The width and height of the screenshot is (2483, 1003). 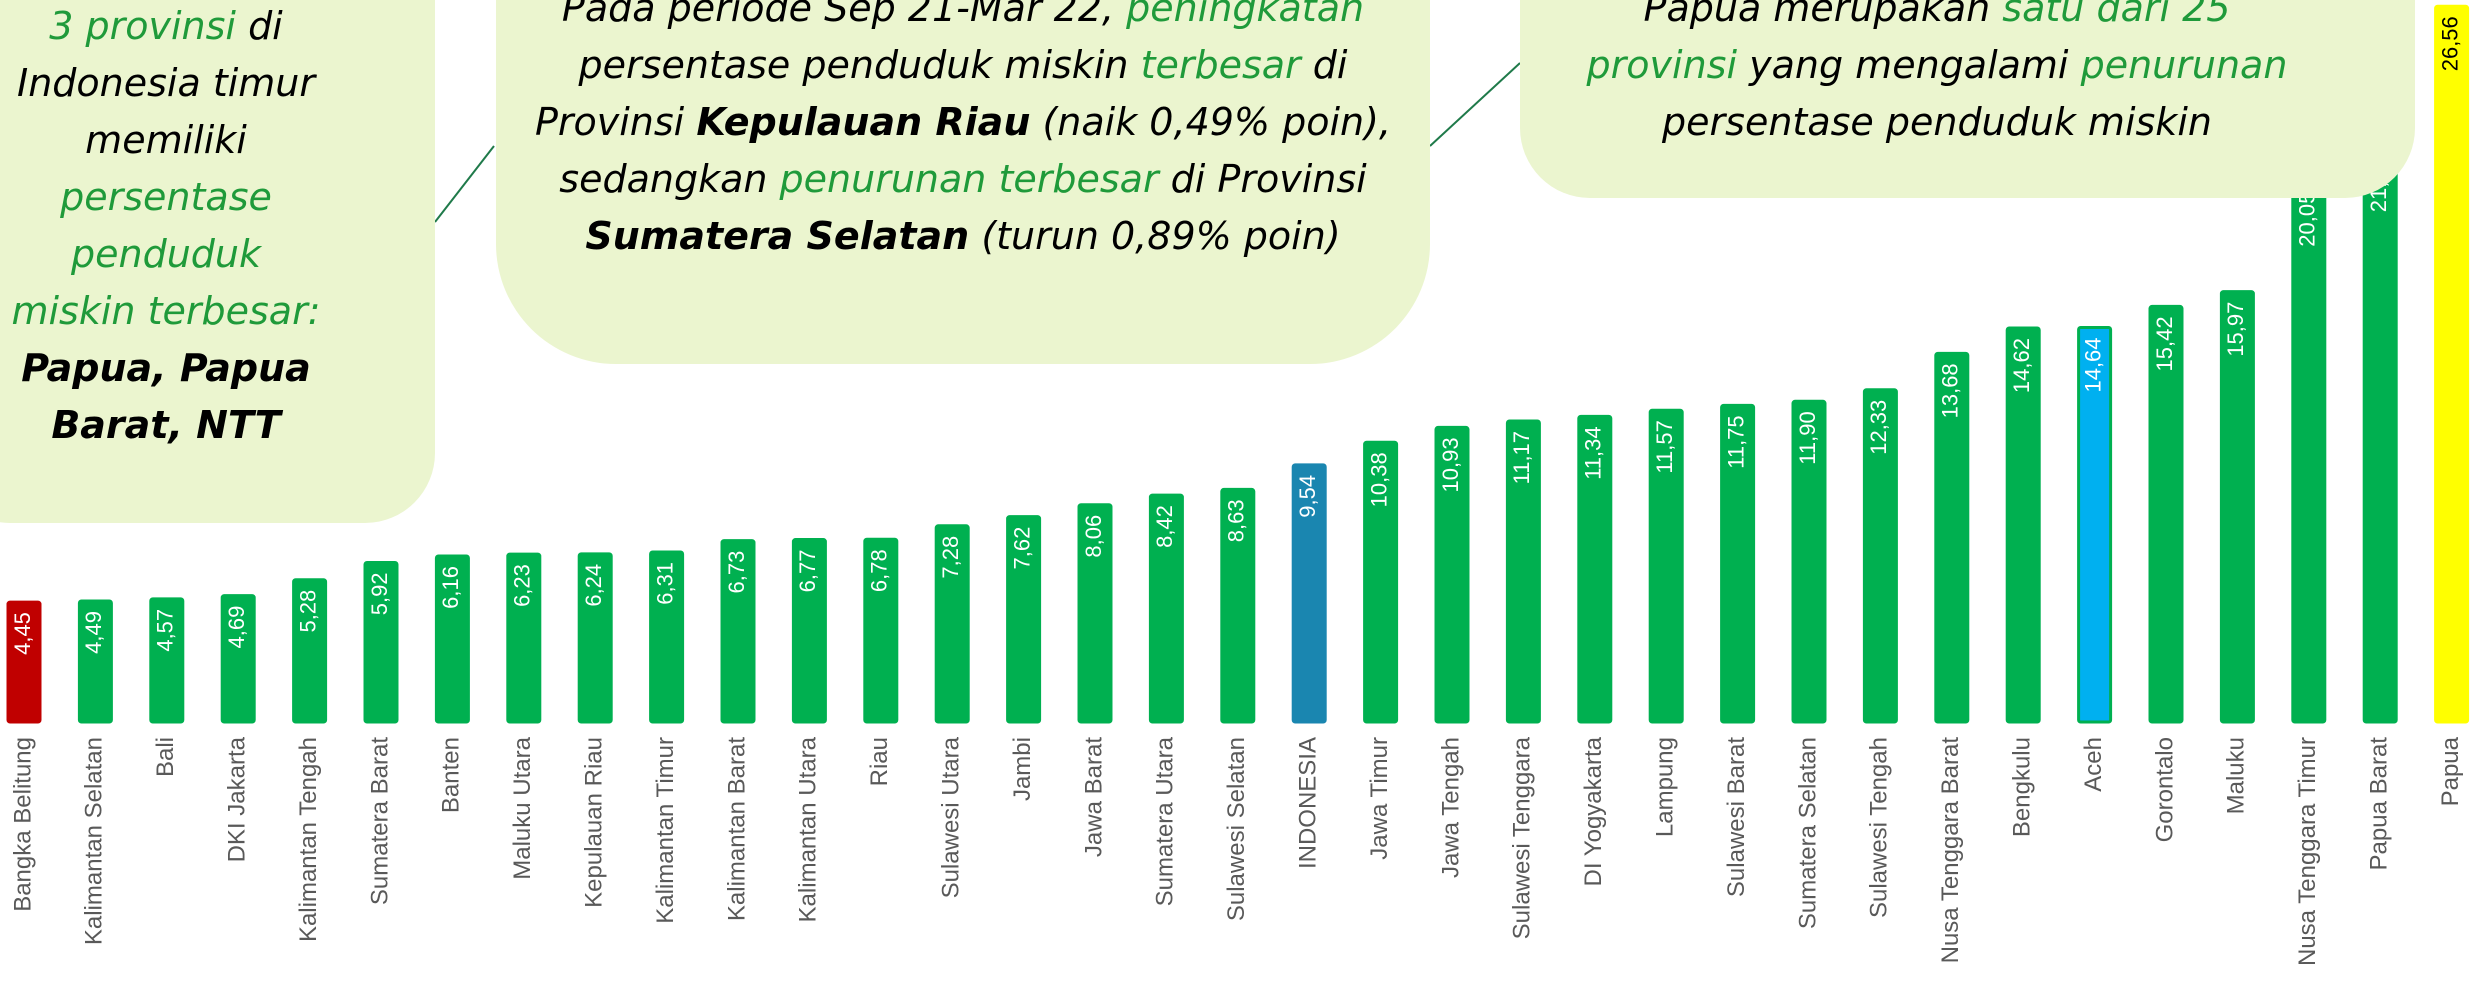 I want to click on value-label: 4,69, so click(x=236, y=627).